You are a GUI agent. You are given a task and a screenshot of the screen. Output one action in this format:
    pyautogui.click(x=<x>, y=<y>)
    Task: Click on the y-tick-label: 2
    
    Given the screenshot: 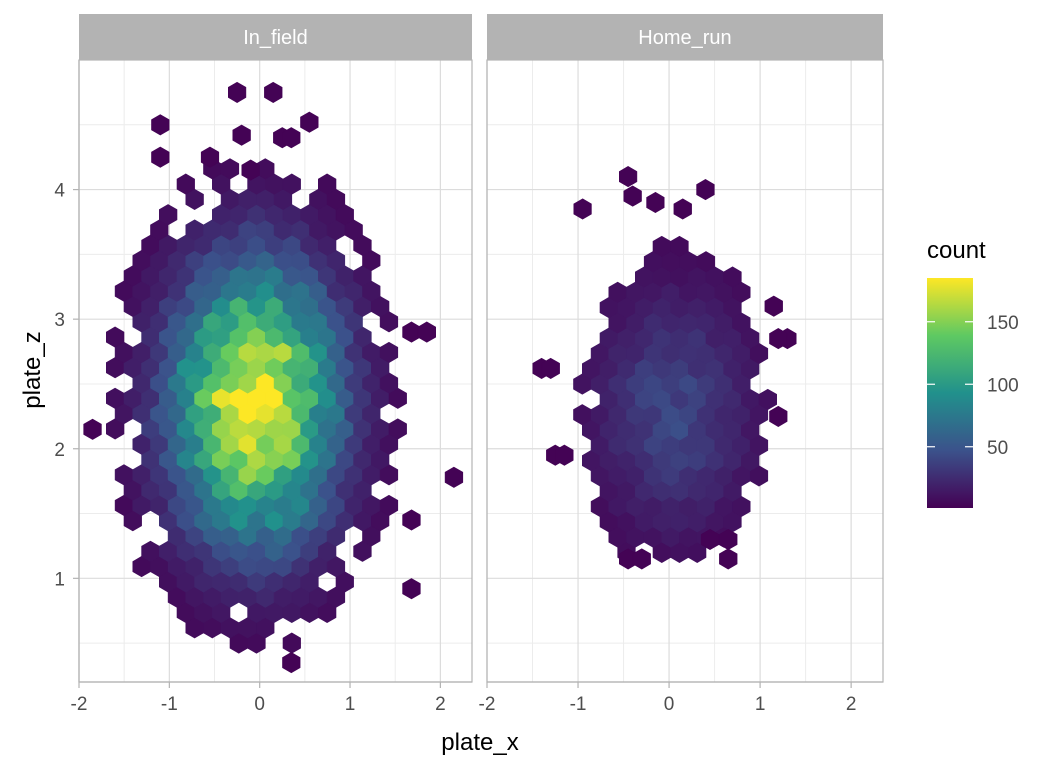 What is the action you would take?
    pyautogui.click(x=59, y=450)
    